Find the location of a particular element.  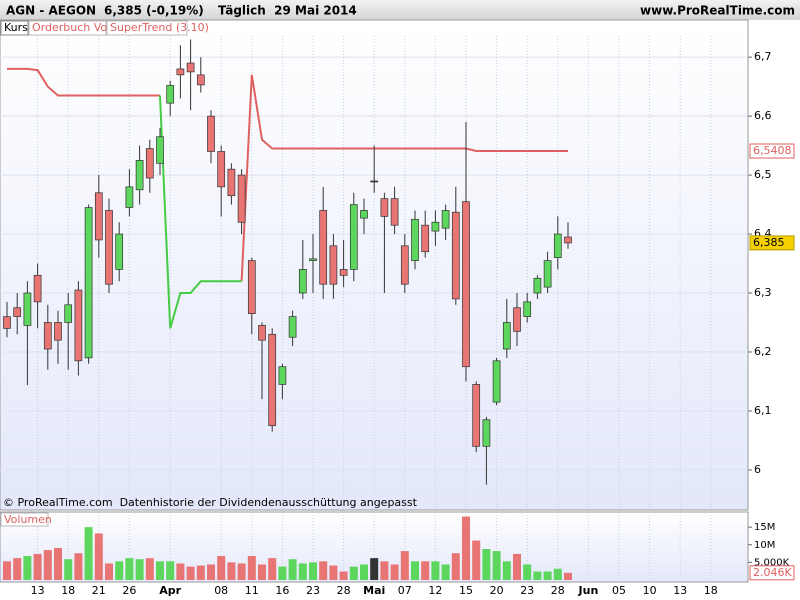

price-tag is located at coordinates (772, 243).